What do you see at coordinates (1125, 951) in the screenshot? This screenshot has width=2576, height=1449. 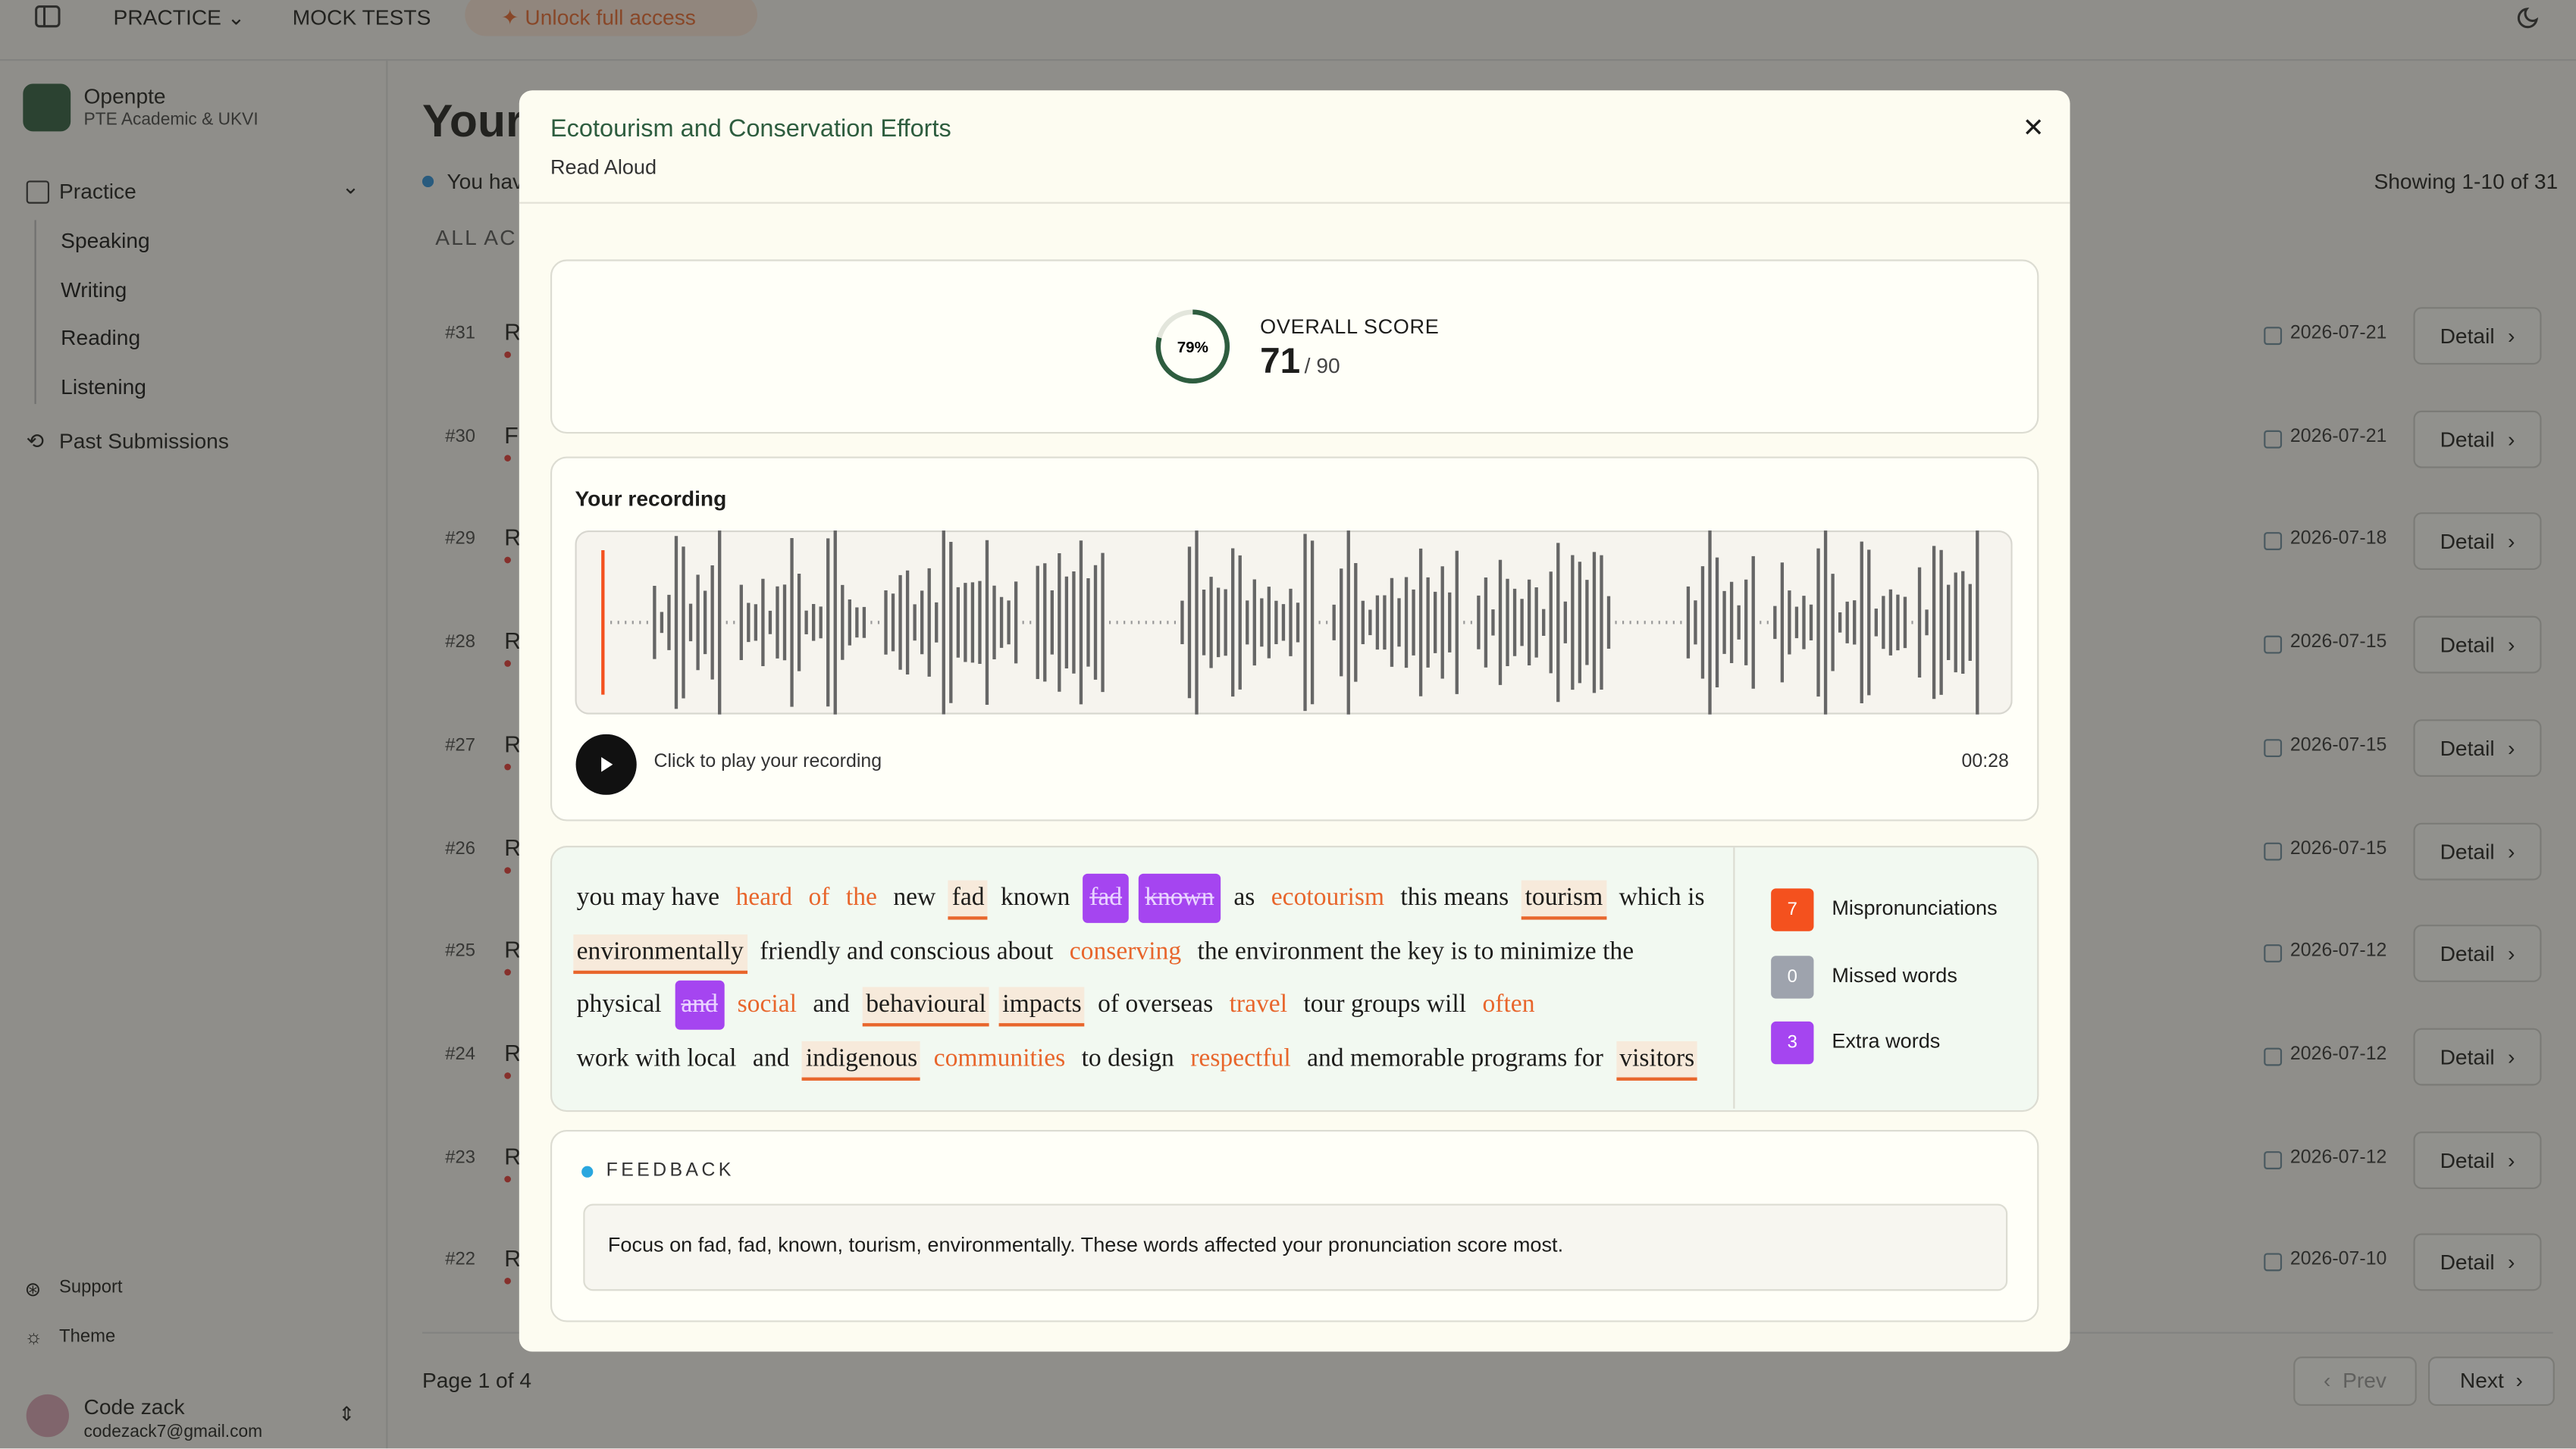 I see `word-weak: conserving` at bounding box center [1125, 951].